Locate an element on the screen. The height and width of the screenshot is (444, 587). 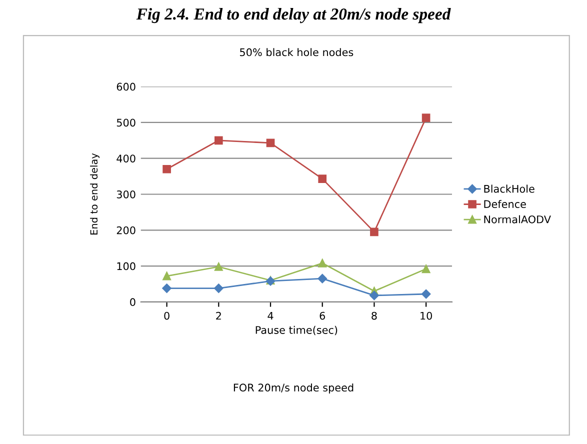
legend-label: Defence is located at coordinates (505, 204).